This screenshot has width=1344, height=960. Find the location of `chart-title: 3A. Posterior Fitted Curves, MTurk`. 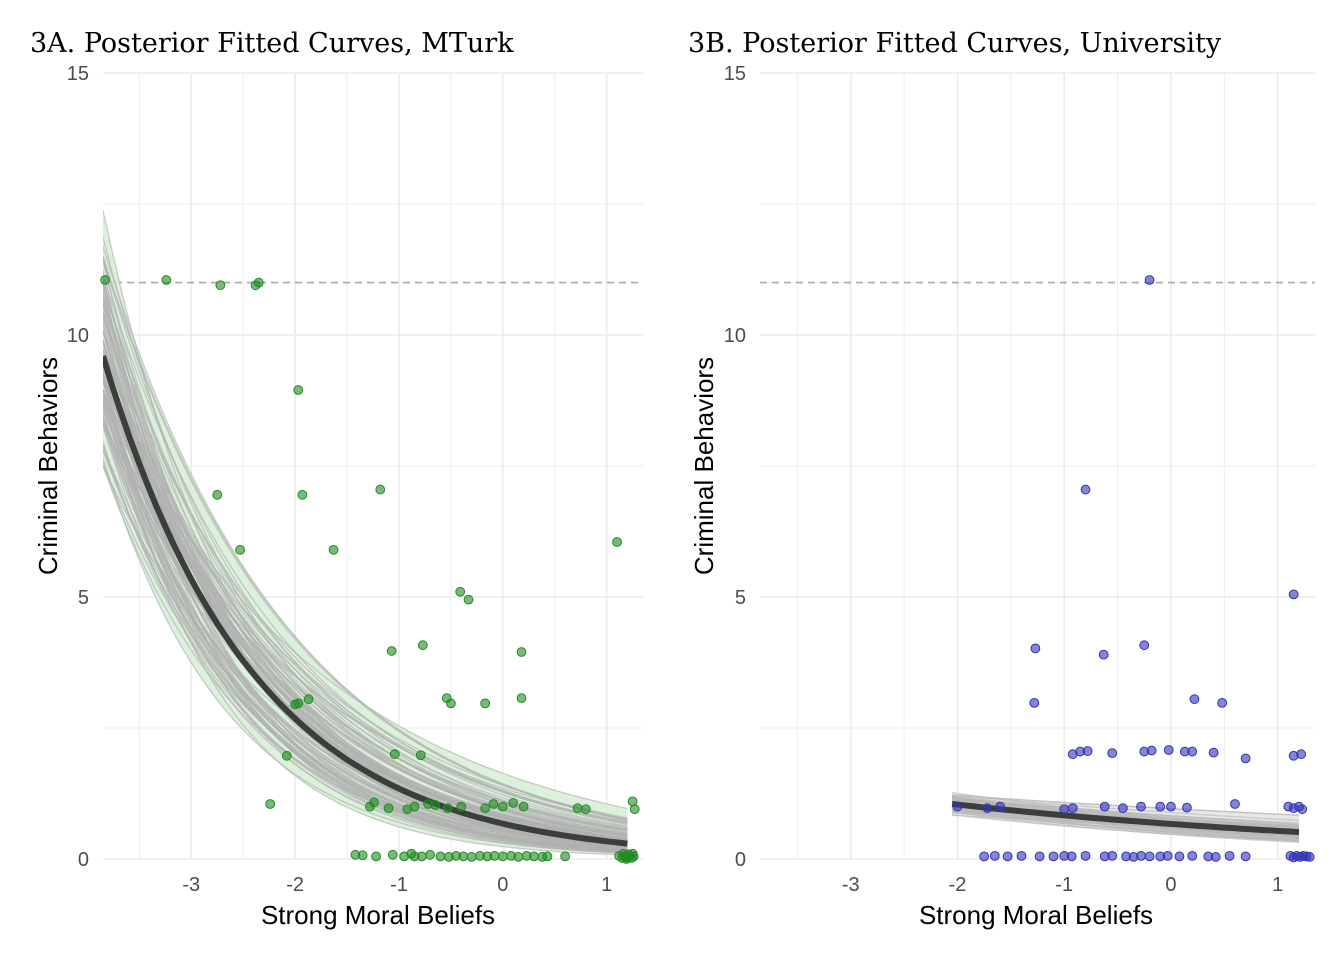

chart-title: 3A. Posterior Fitted Curves, MTurk is located at coordinates (272, 43).